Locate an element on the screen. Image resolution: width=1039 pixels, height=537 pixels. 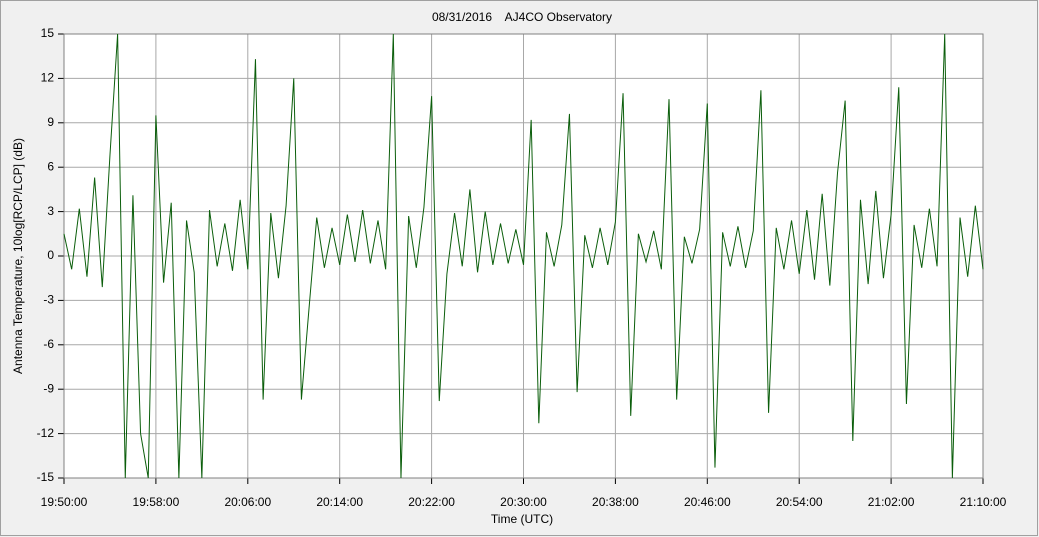
x-tick-label: 19:58:00 is located at coordinates (156, 502).